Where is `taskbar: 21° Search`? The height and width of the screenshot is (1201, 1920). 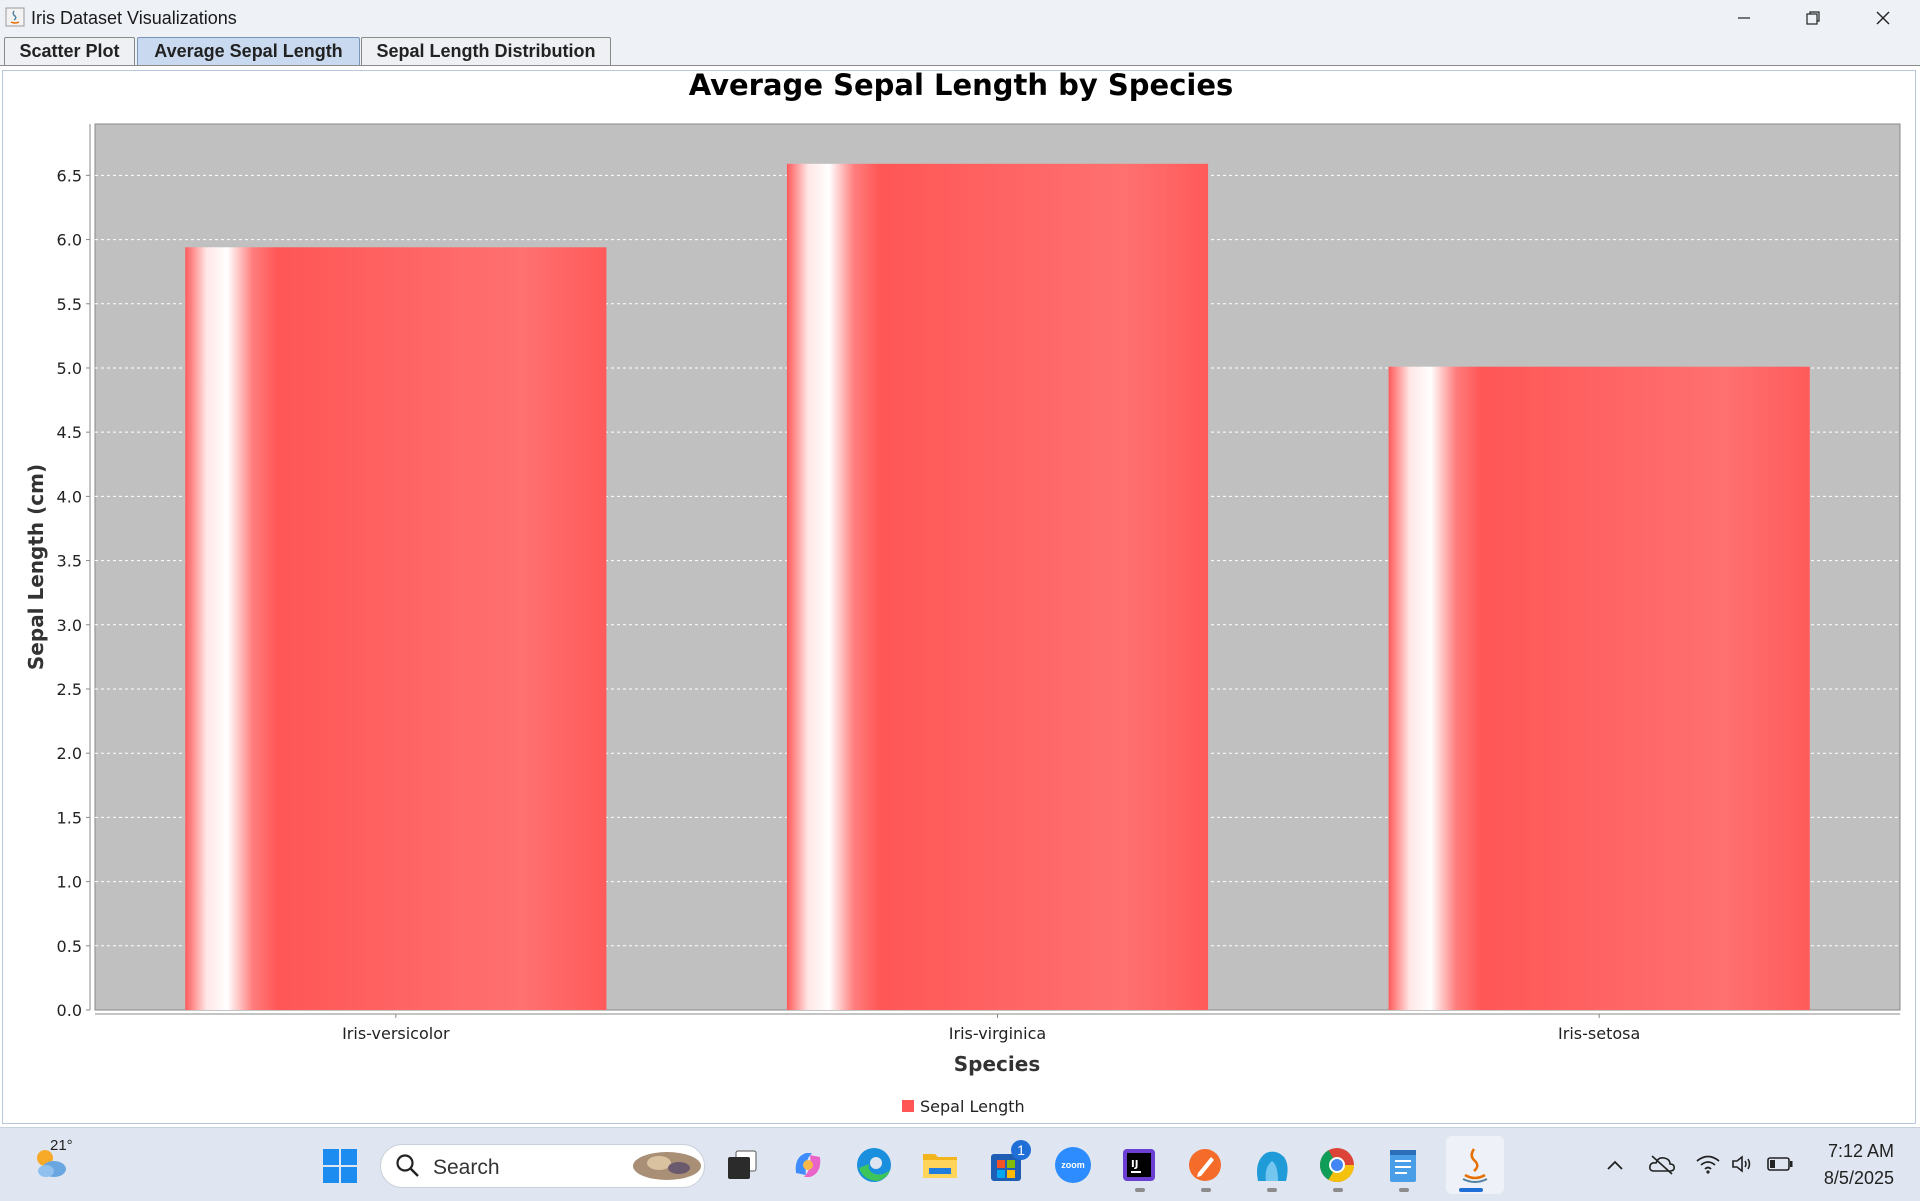
taskbar: 21° Search is located at coordinates (960, 1164).